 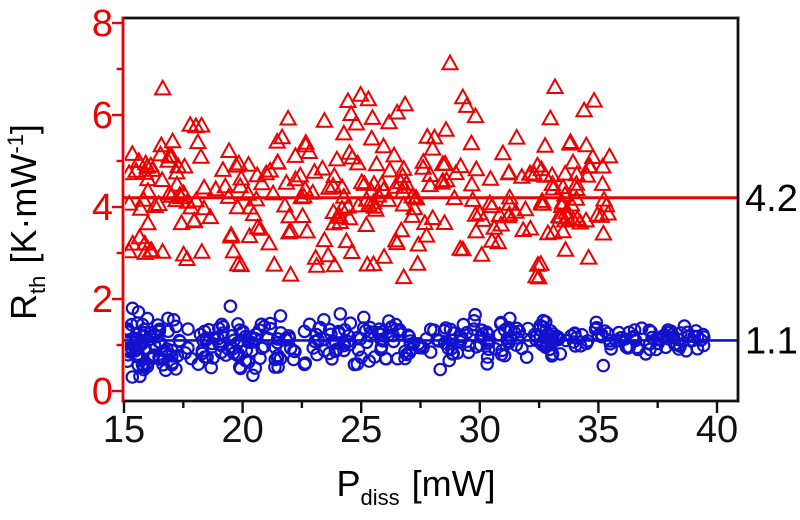 What do you see at coordinates (420, 430) in the screenshot?
I see `x-axis-tick-labels: 15 20 25 30 35 40` at bounding box center [420, 430].